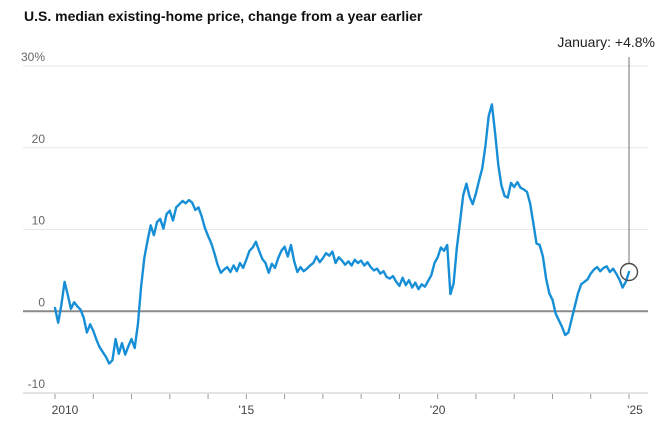  What do you see at coordinates (247, 410) in the screenshot?
I see `x-axis-label: '15` at bounding box center [247, 410].